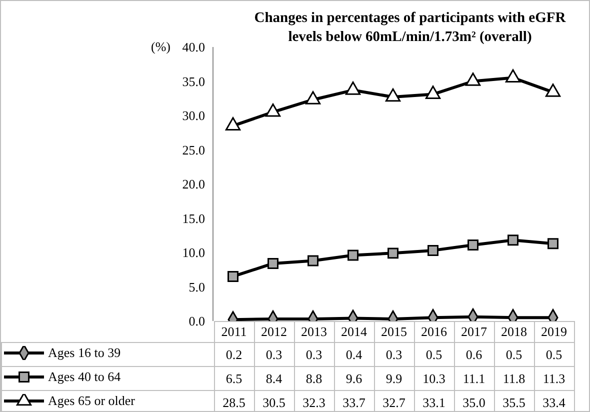 This screenshot has width=590, height=412. What do you see at coordinates (193, 218) in the screenshot?
I see `y-tick-label: 15.0` at bounding box center [193, 218].